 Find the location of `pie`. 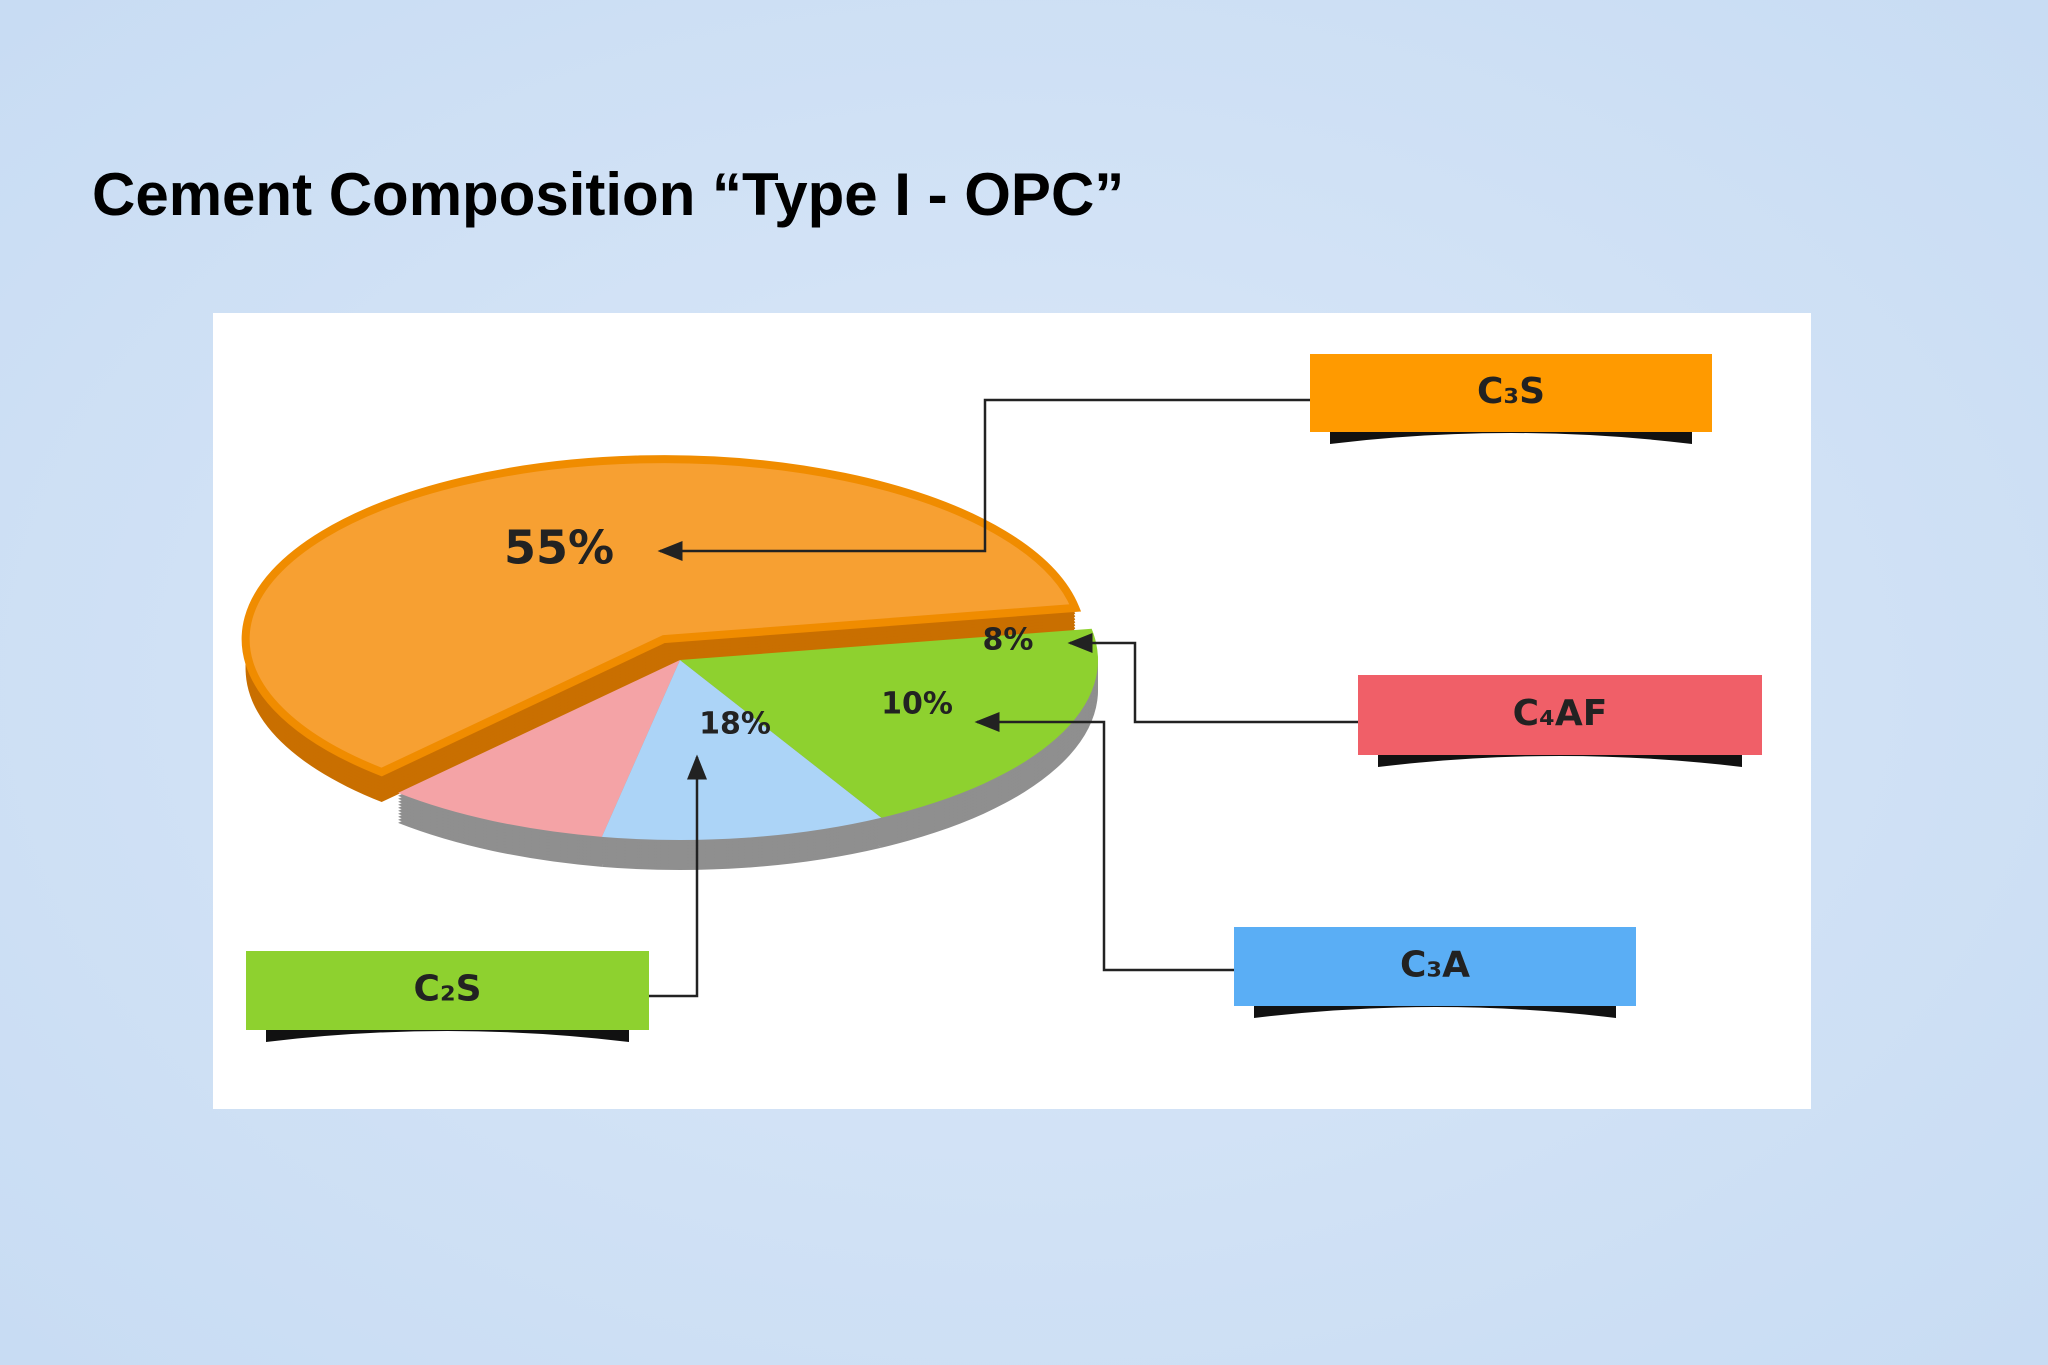

pie is located at coordinates (669, 662).